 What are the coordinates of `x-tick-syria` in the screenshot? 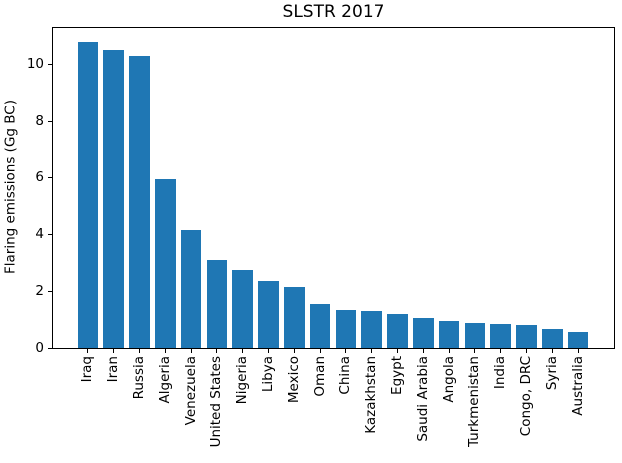 It's located at (552, 351).